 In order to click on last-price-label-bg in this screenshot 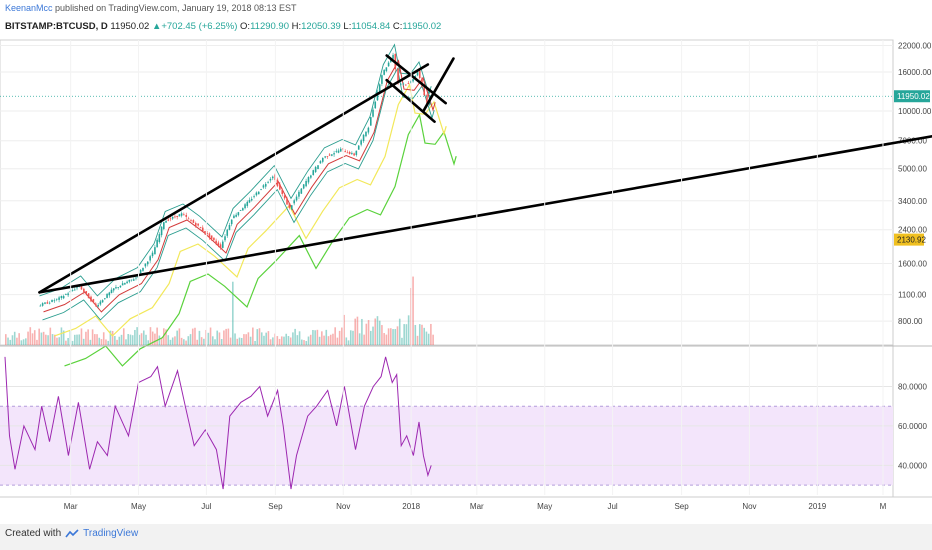, I will do `click(912, 96)`.